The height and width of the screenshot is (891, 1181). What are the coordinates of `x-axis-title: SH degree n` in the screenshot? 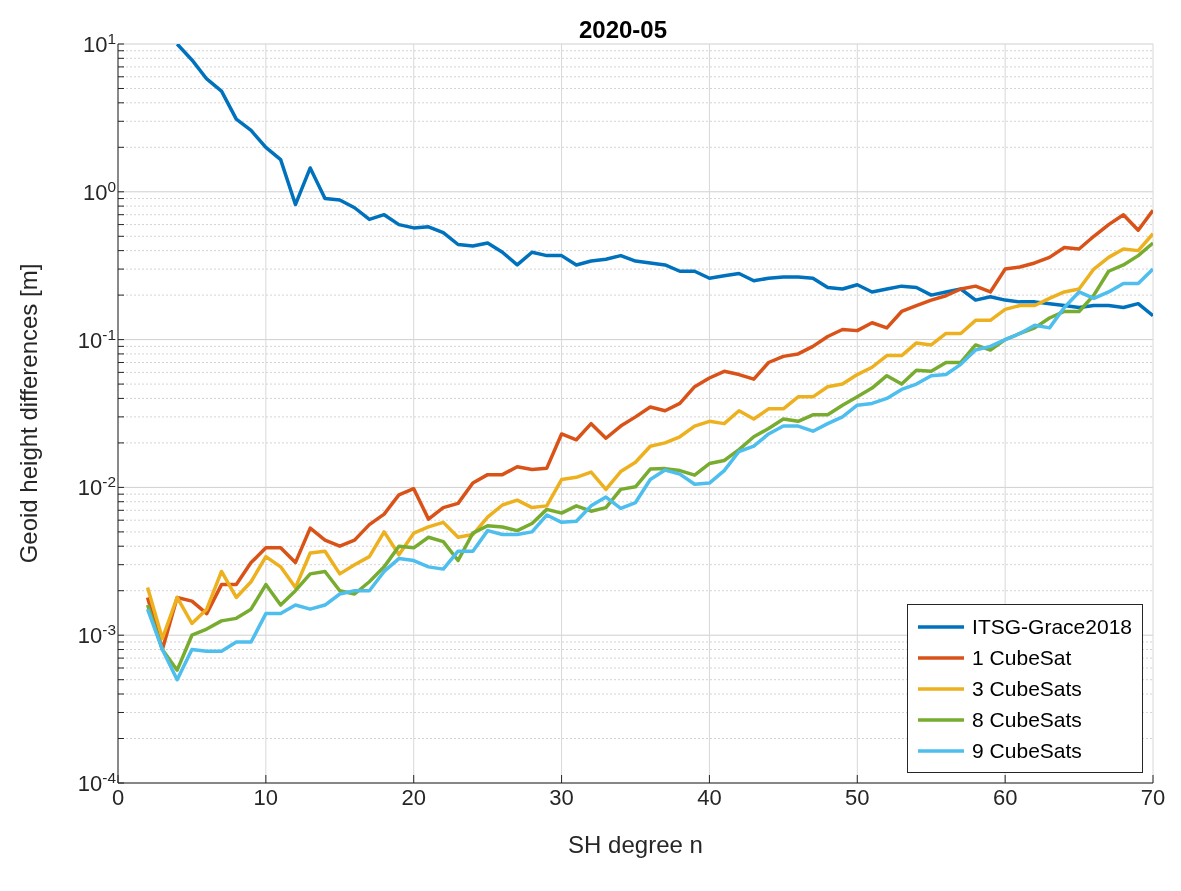 It's located at (635, 844).